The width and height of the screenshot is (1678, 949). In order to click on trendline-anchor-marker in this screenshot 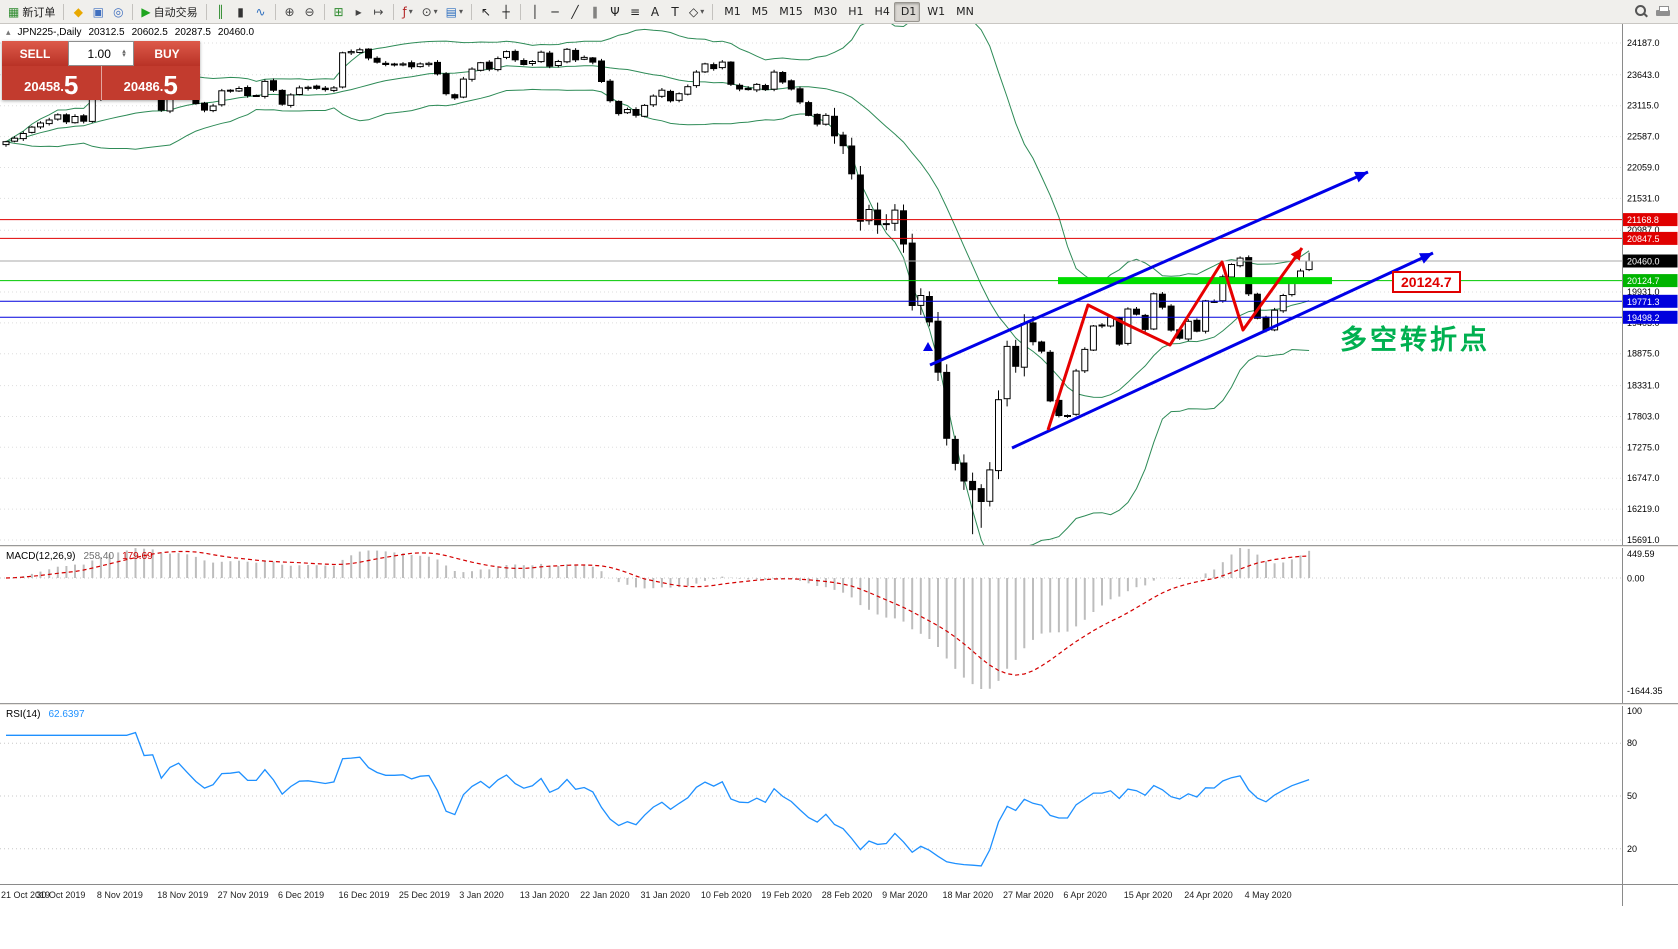, I will do `click(928, 346)`.